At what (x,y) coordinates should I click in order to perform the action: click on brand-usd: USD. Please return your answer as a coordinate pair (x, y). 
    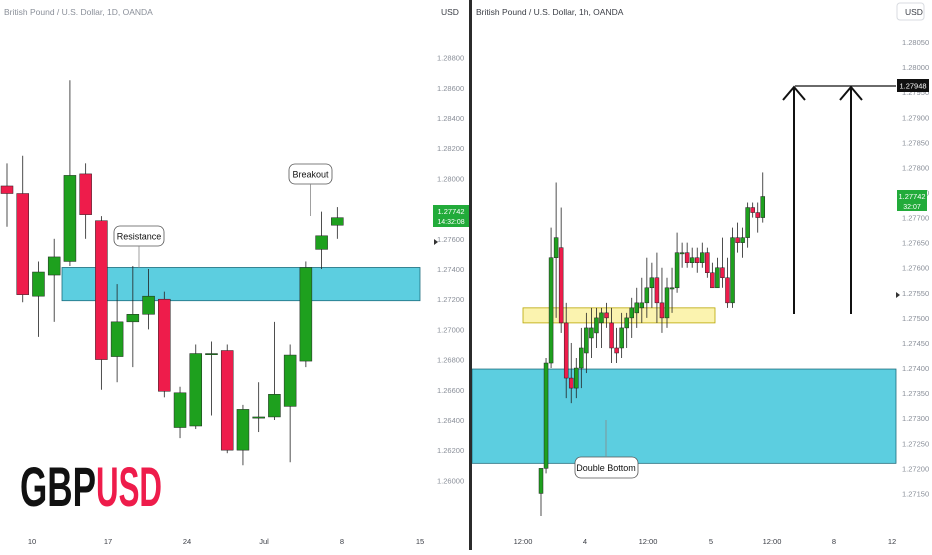
    Looking at the image, I should click on (129, 486).